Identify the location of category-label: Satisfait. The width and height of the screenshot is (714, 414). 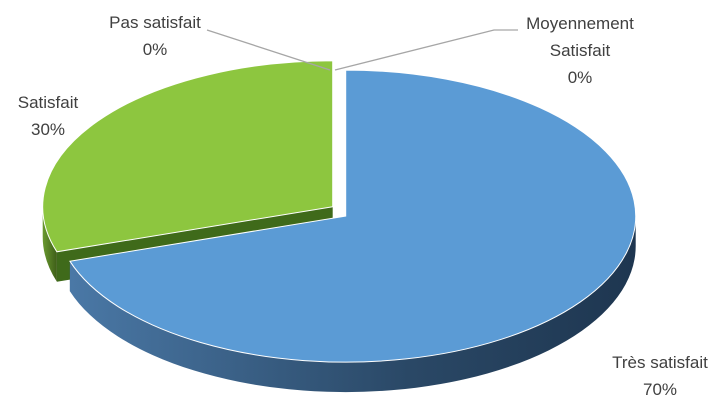
(48, 102).